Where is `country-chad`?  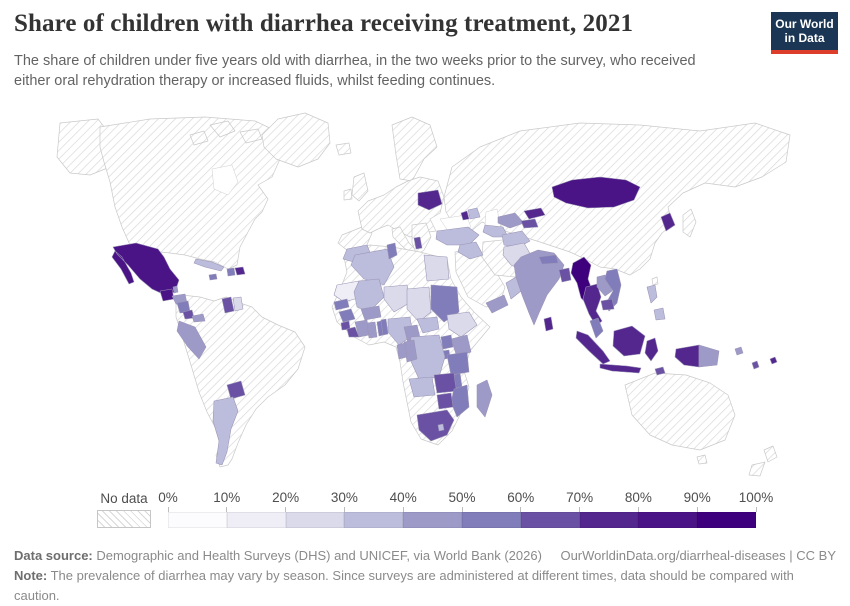
country-chad is located at coordinates (419, 304).